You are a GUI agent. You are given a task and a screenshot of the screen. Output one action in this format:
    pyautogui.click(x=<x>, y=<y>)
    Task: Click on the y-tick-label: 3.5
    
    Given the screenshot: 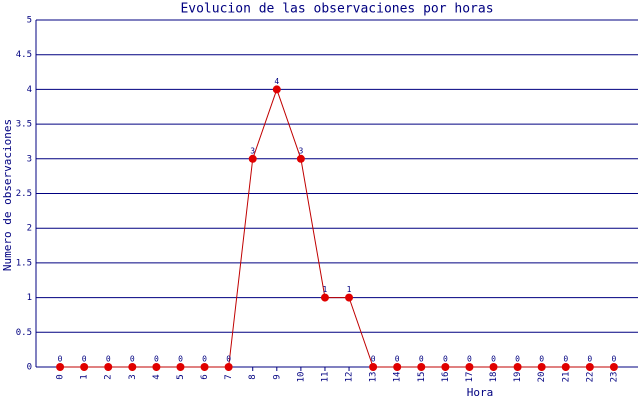 What is the action you would take?
    pyautogui.click(x=24, y=125)
    